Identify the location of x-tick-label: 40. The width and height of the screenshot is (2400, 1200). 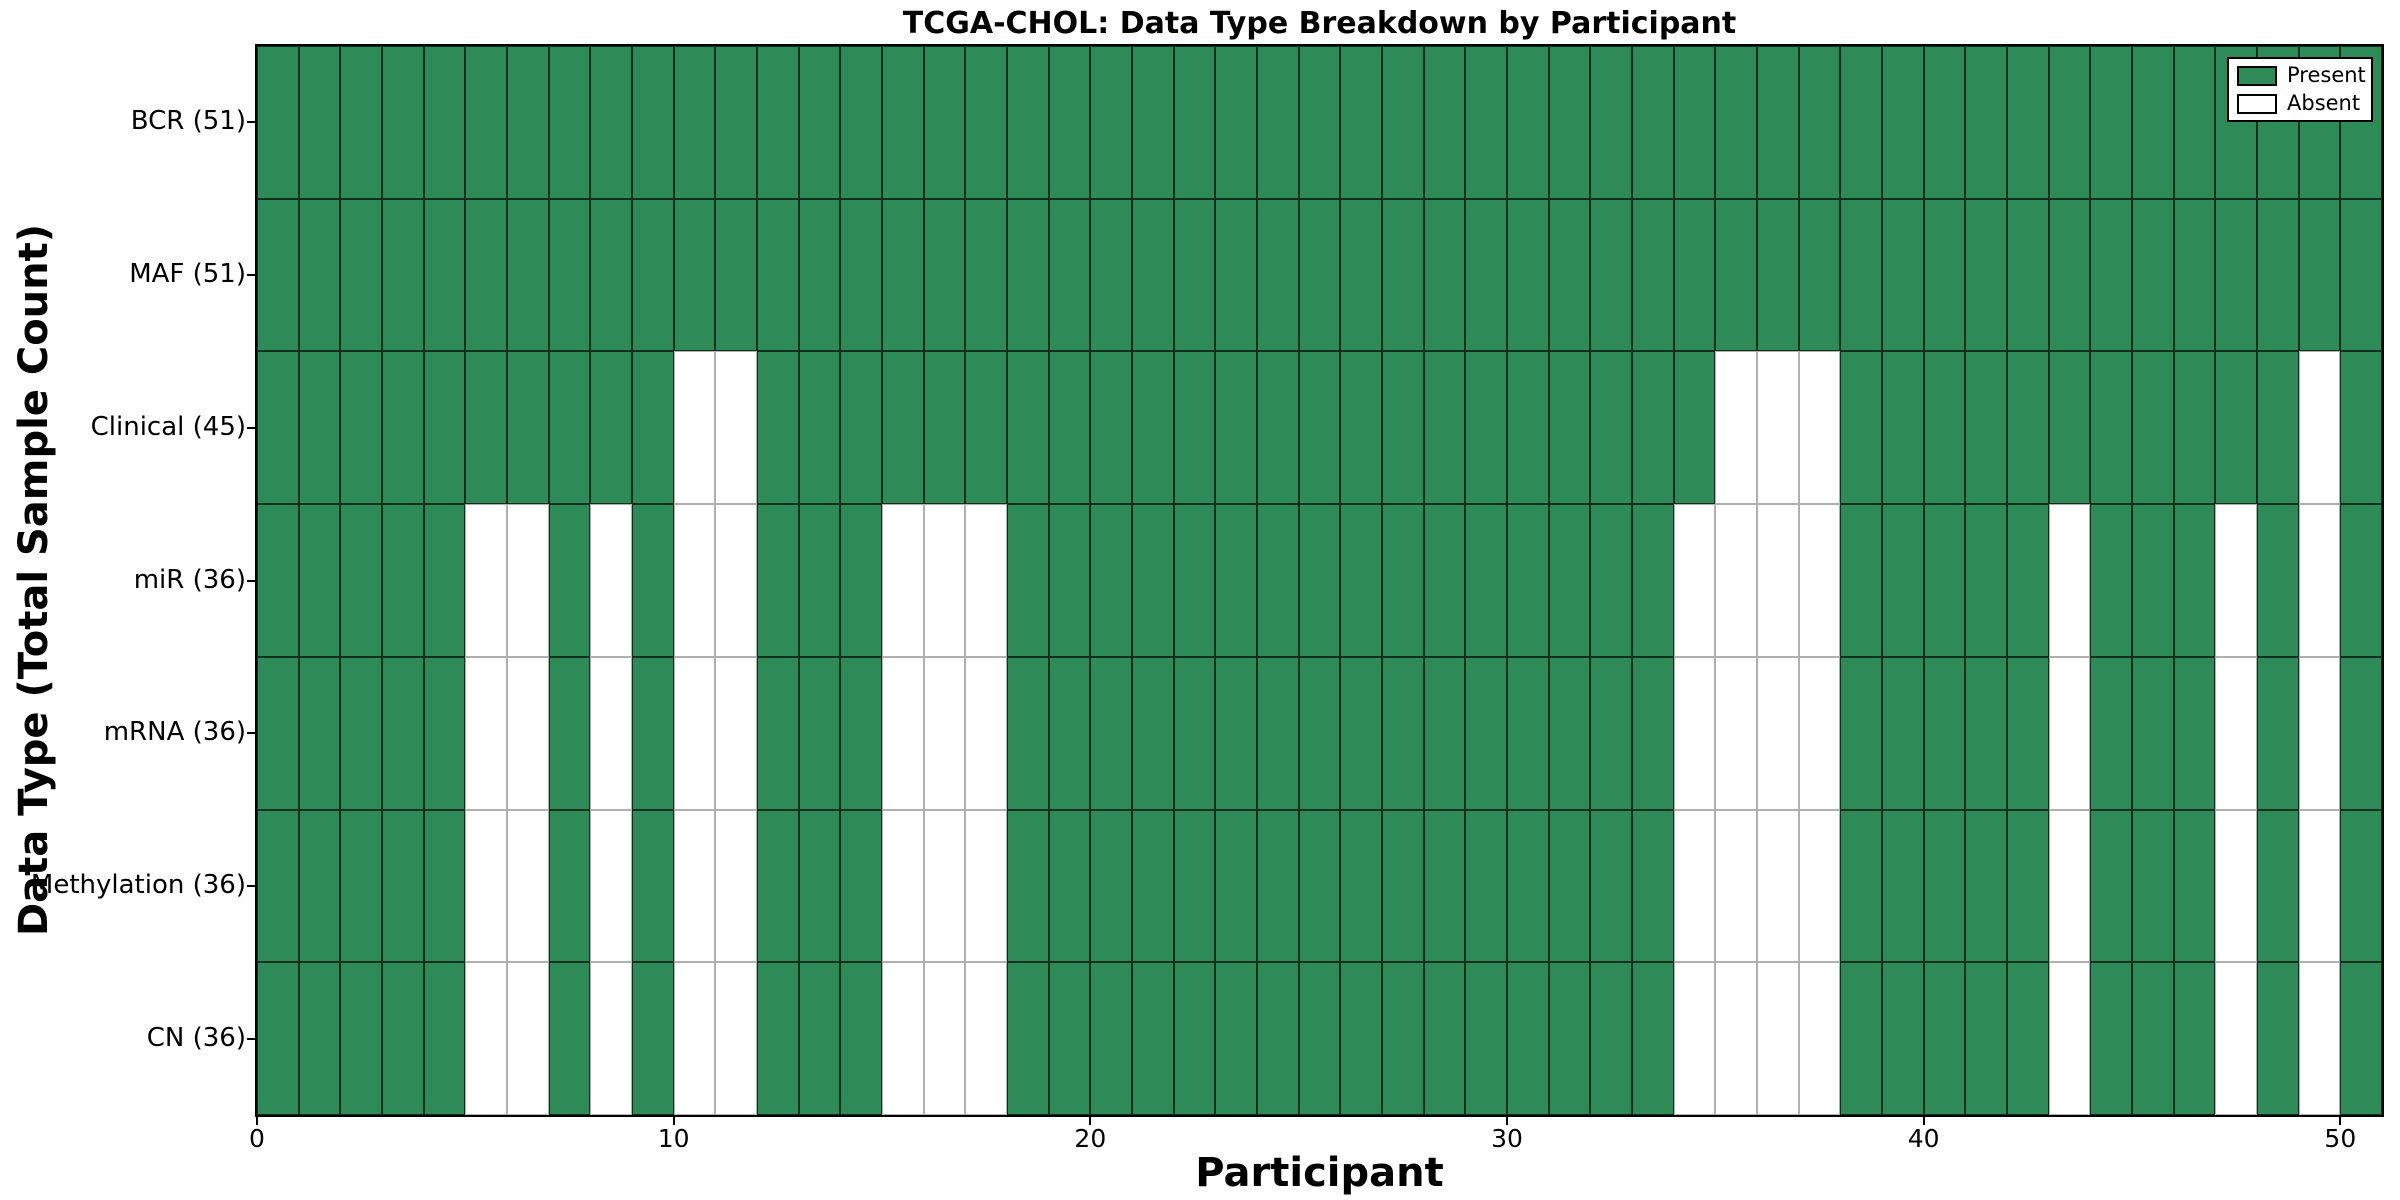
(1923, 1138).